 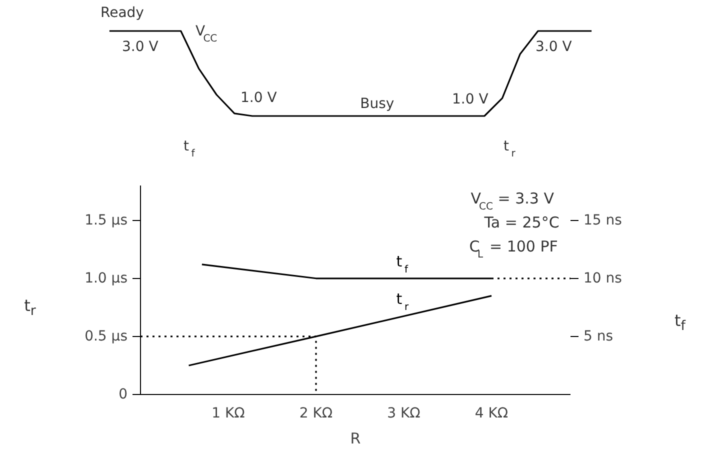 What do you see at coordinates (355, 439) in the screenshot?
I see `x-axis-title: R` at bounding box center [355, 439].